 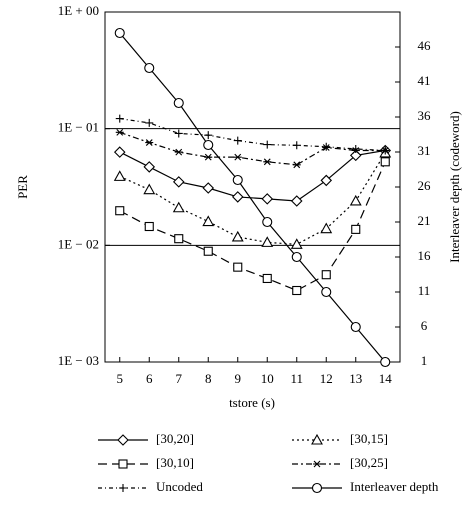 What do you see at coordinates (394, 486) in the screenshot?
I see `legend-label: Interleaver depth` at bounding box center [394, 486].